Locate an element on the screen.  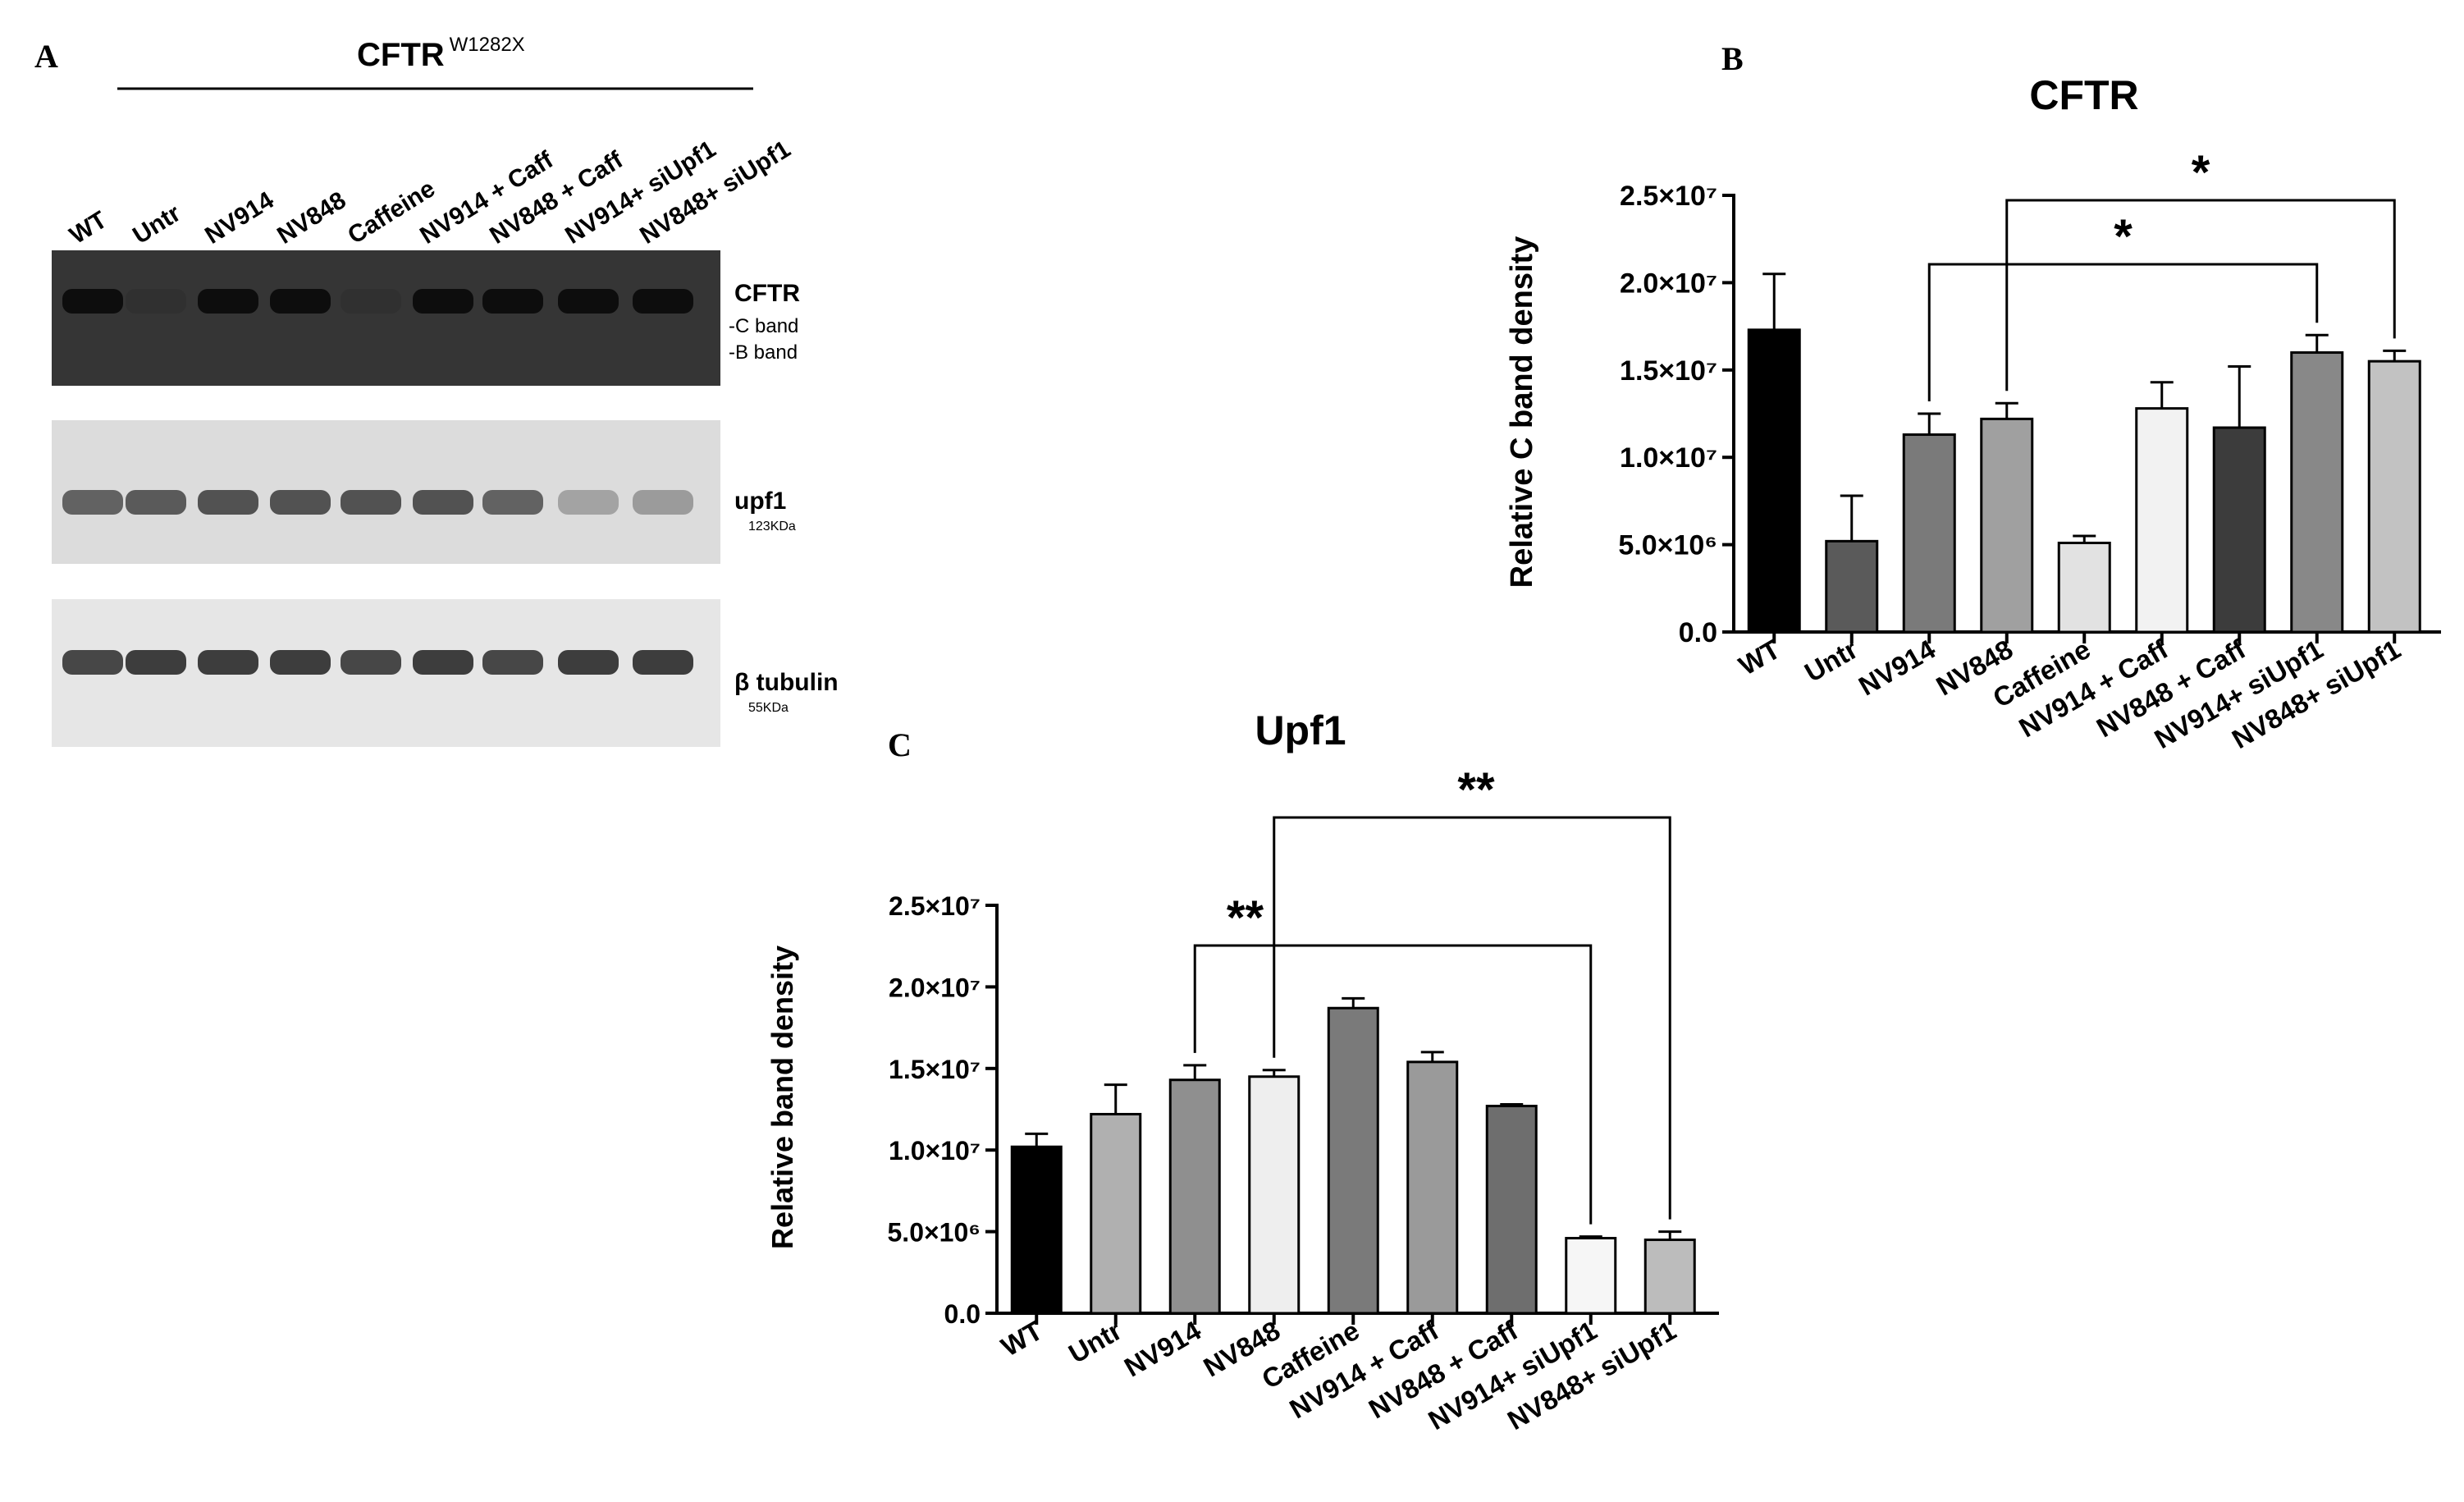
panel-c-letter: C is located at coordinates (900, 744).